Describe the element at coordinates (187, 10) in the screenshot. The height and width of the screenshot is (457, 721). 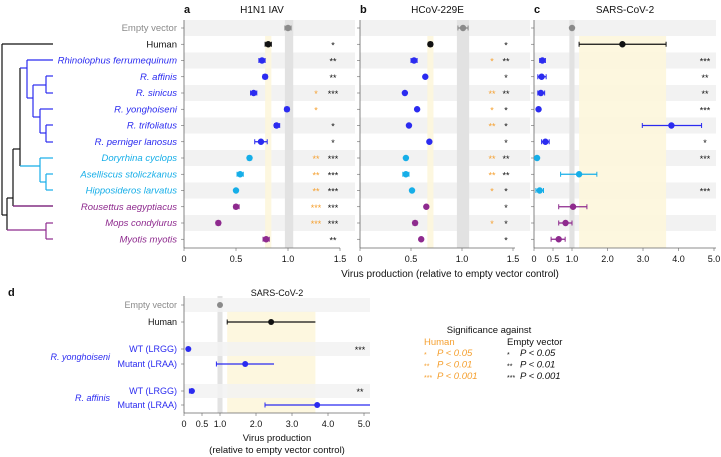
I see `panel-letter: a` at that location.